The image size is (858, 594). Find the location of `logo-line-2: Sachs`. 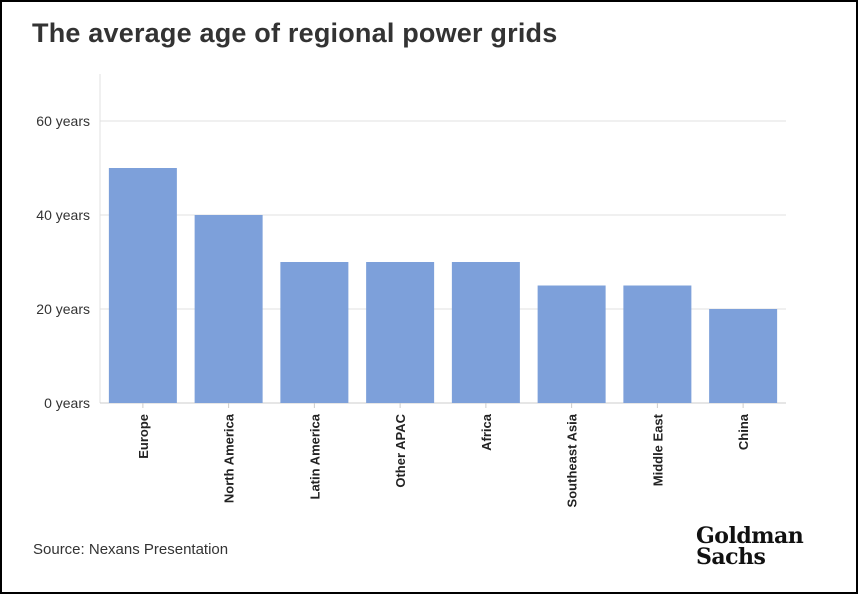

logo-line-2: Sachs is located at coordinates (731, 557).